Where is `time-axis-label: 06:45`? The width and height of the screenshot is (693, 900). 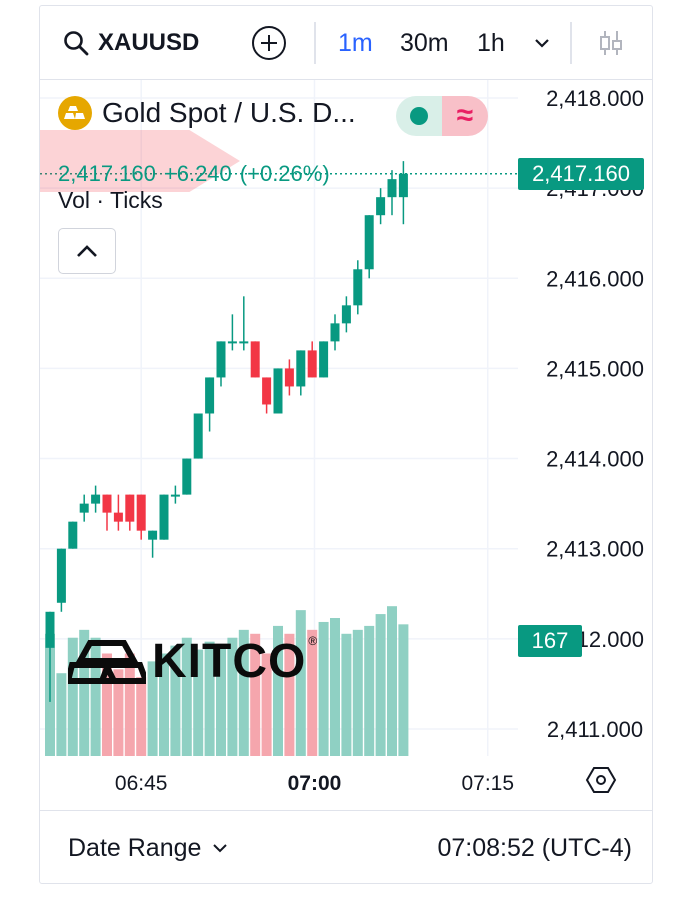
time-axis-label: 06:45 is located at coordinates (141, 783).